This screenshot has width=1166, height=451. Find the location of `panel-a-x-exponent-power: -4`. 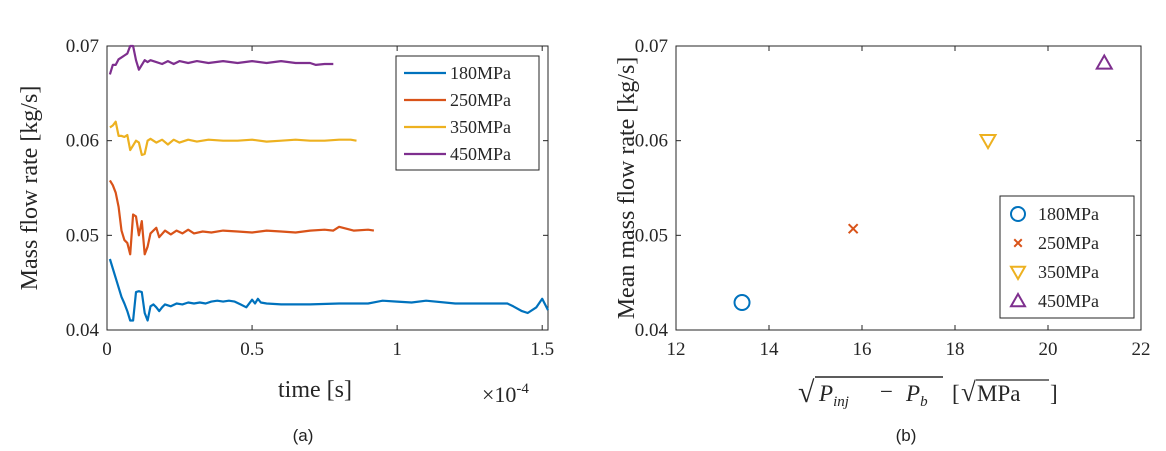

panel-a-x-exponent-power: -4 is located at coordinates (522, 389).